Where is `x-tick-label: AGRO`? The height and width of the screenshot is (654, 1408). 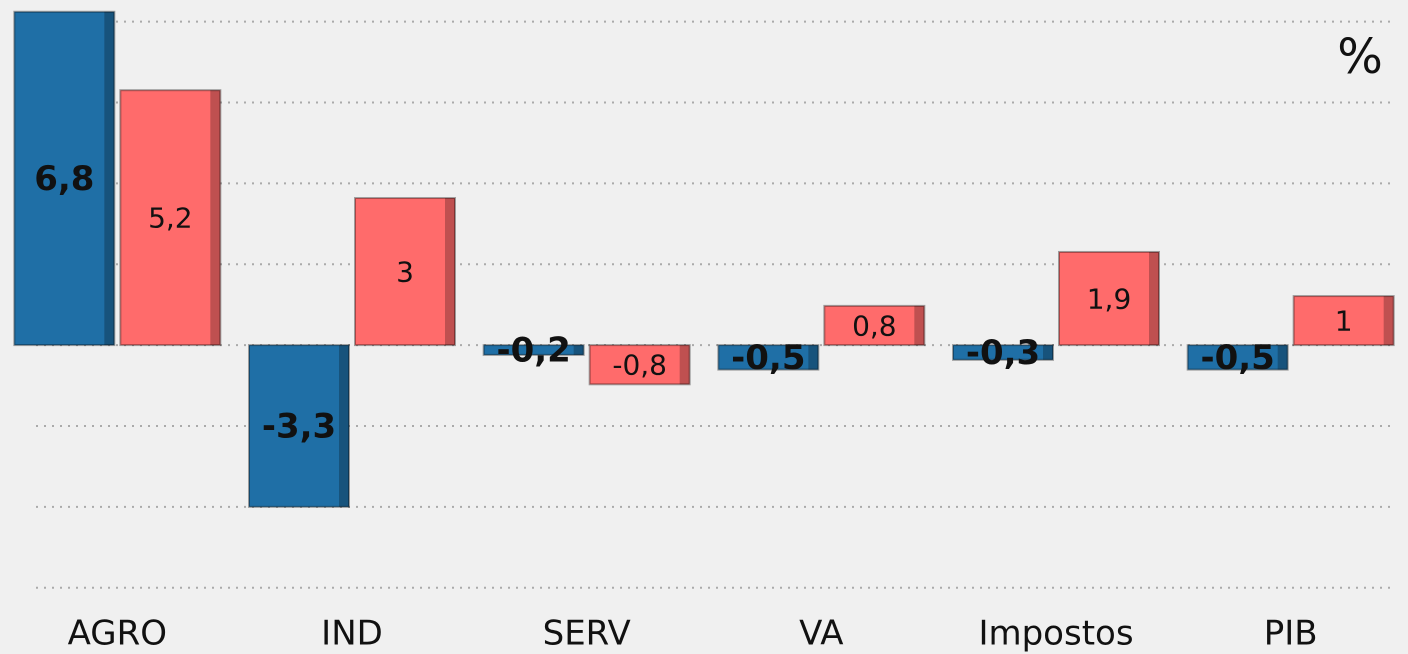
x-tick-label: AGRO is located at coordinates (117, 634).